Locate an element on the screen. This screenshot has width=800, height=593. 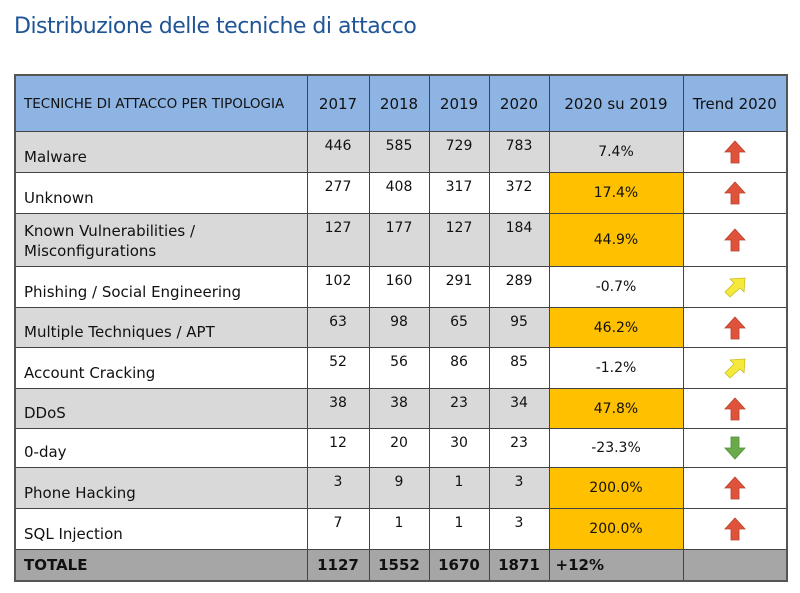
value-2018: 56 is located at coordinates (399, 368).